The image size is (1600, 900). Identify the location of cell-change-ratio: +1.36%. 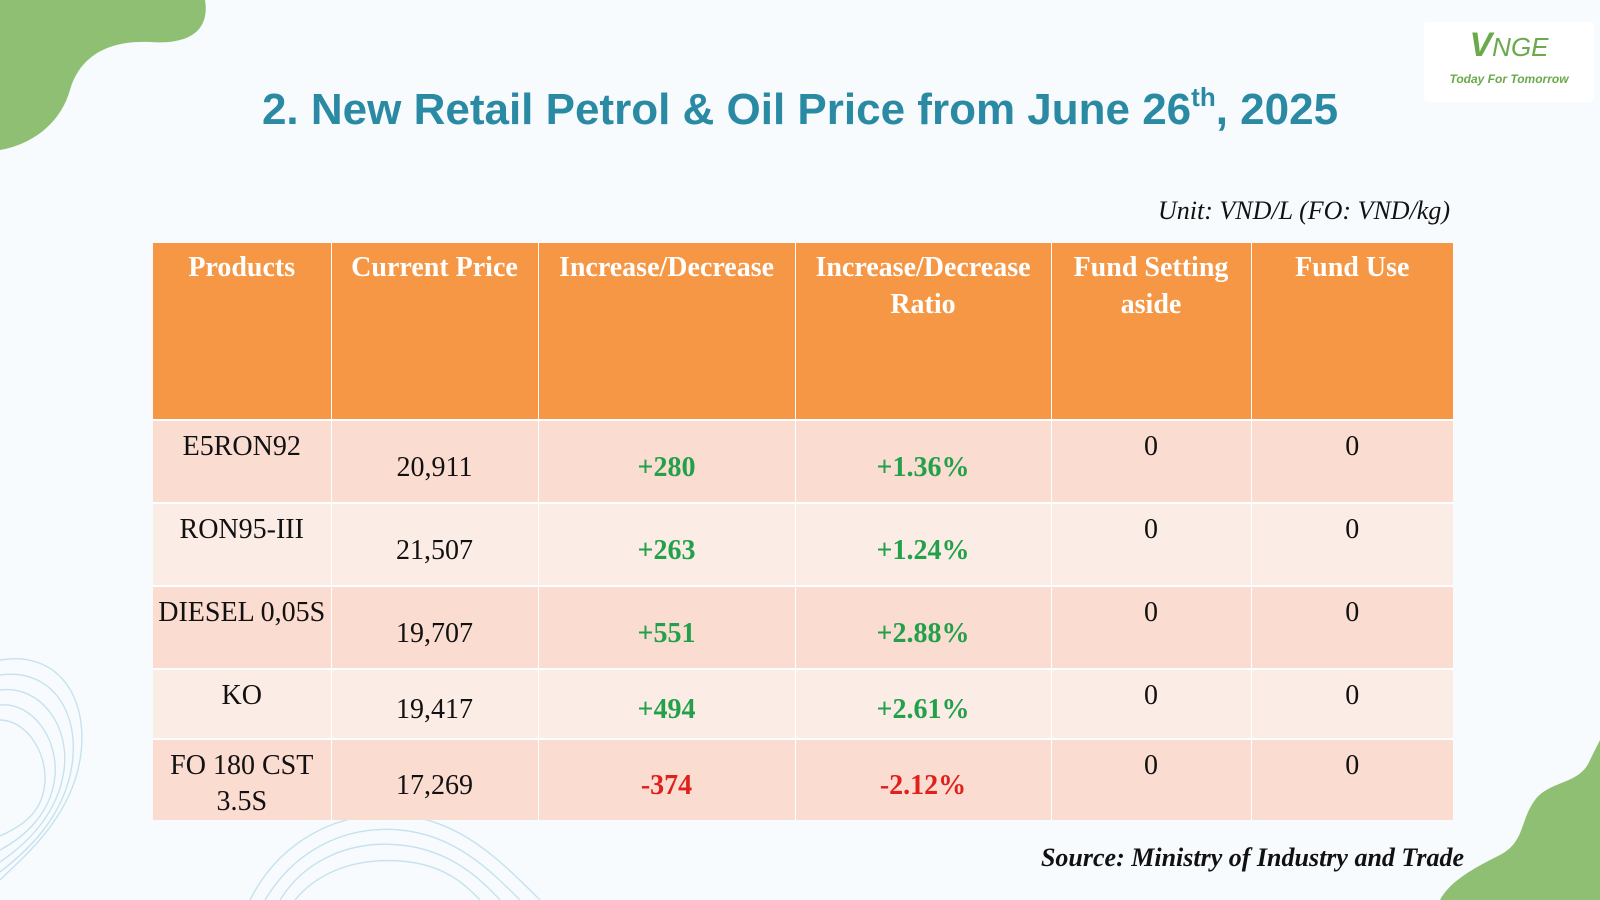
(923, 461).